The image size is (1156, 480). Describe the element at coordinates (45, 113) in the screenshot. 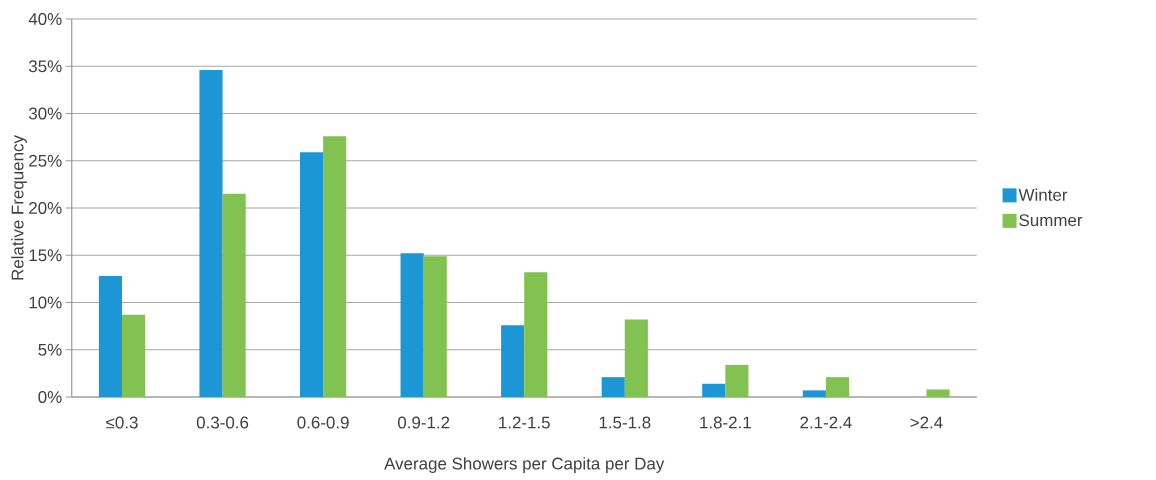

I see `y-tick-label: 30%` at that location.